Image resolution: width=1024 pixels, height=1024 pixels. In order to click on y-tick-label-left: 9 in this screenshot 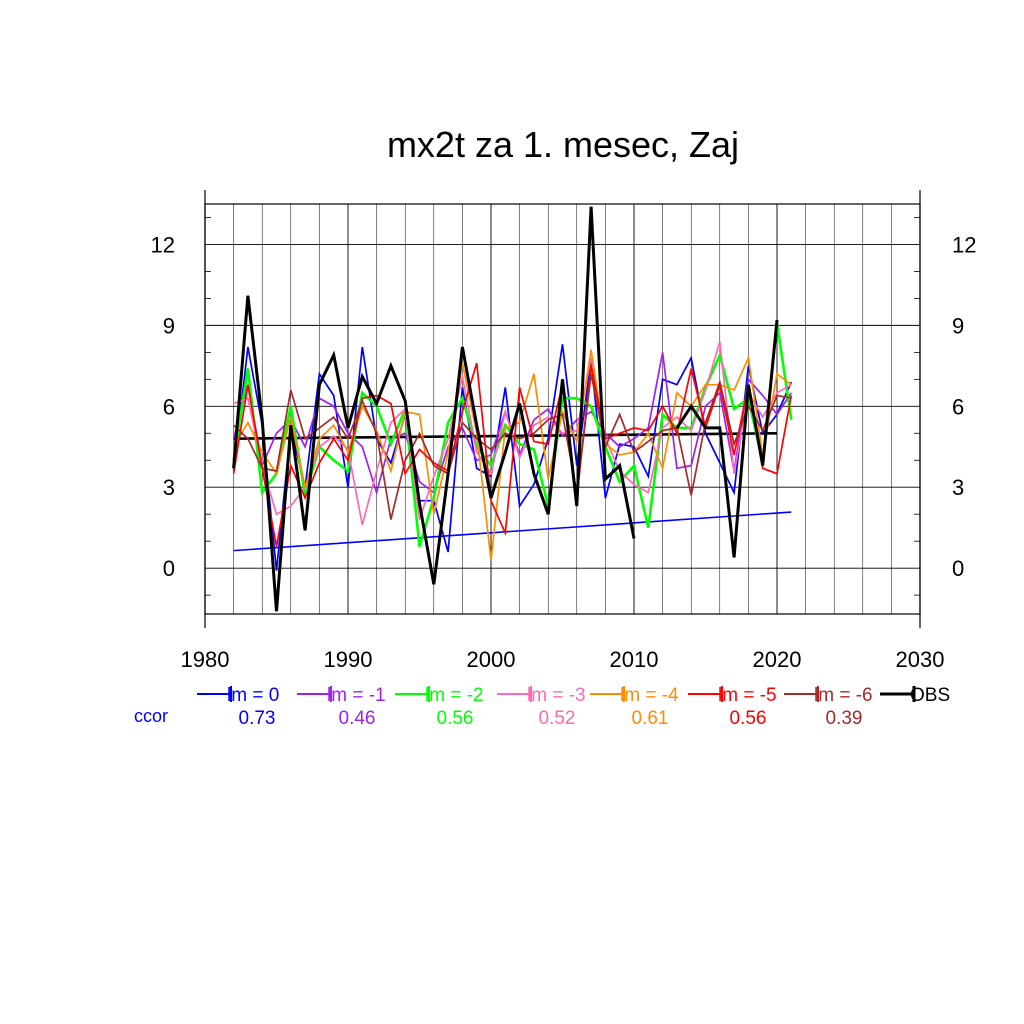, I will do `click(169, 325)`.